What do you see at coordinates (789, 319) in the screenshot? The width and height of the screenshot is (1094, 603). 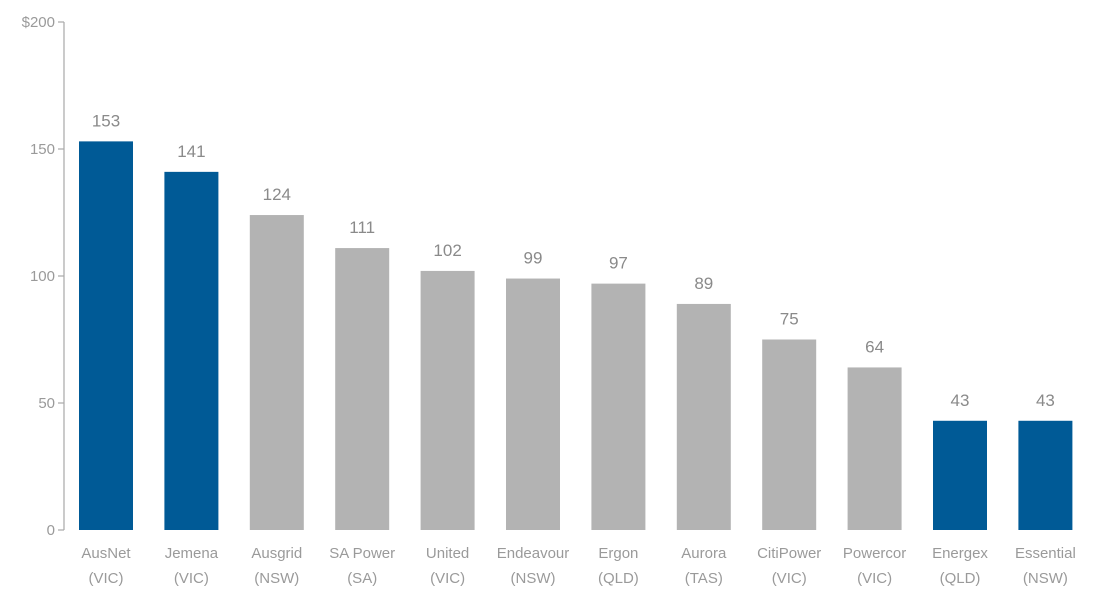 I see `bar-value-label: 75` at bounding box center [789, 319].